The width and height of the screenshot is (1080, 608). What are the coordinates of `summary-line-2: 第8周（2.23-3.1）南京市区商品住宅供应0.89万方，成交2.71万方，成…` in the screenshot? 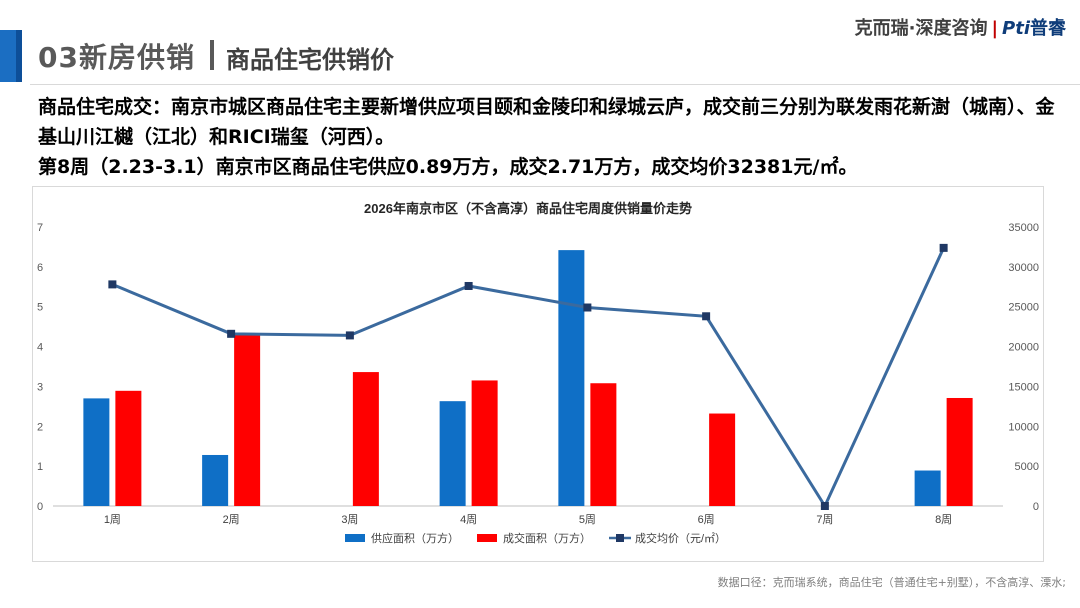 It's located at (448, 167).